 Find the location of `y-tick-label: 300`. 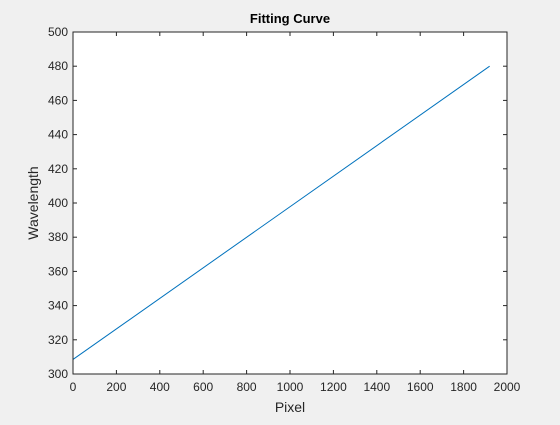

y-tick-label: 300 is located at coordinates (58, 374).